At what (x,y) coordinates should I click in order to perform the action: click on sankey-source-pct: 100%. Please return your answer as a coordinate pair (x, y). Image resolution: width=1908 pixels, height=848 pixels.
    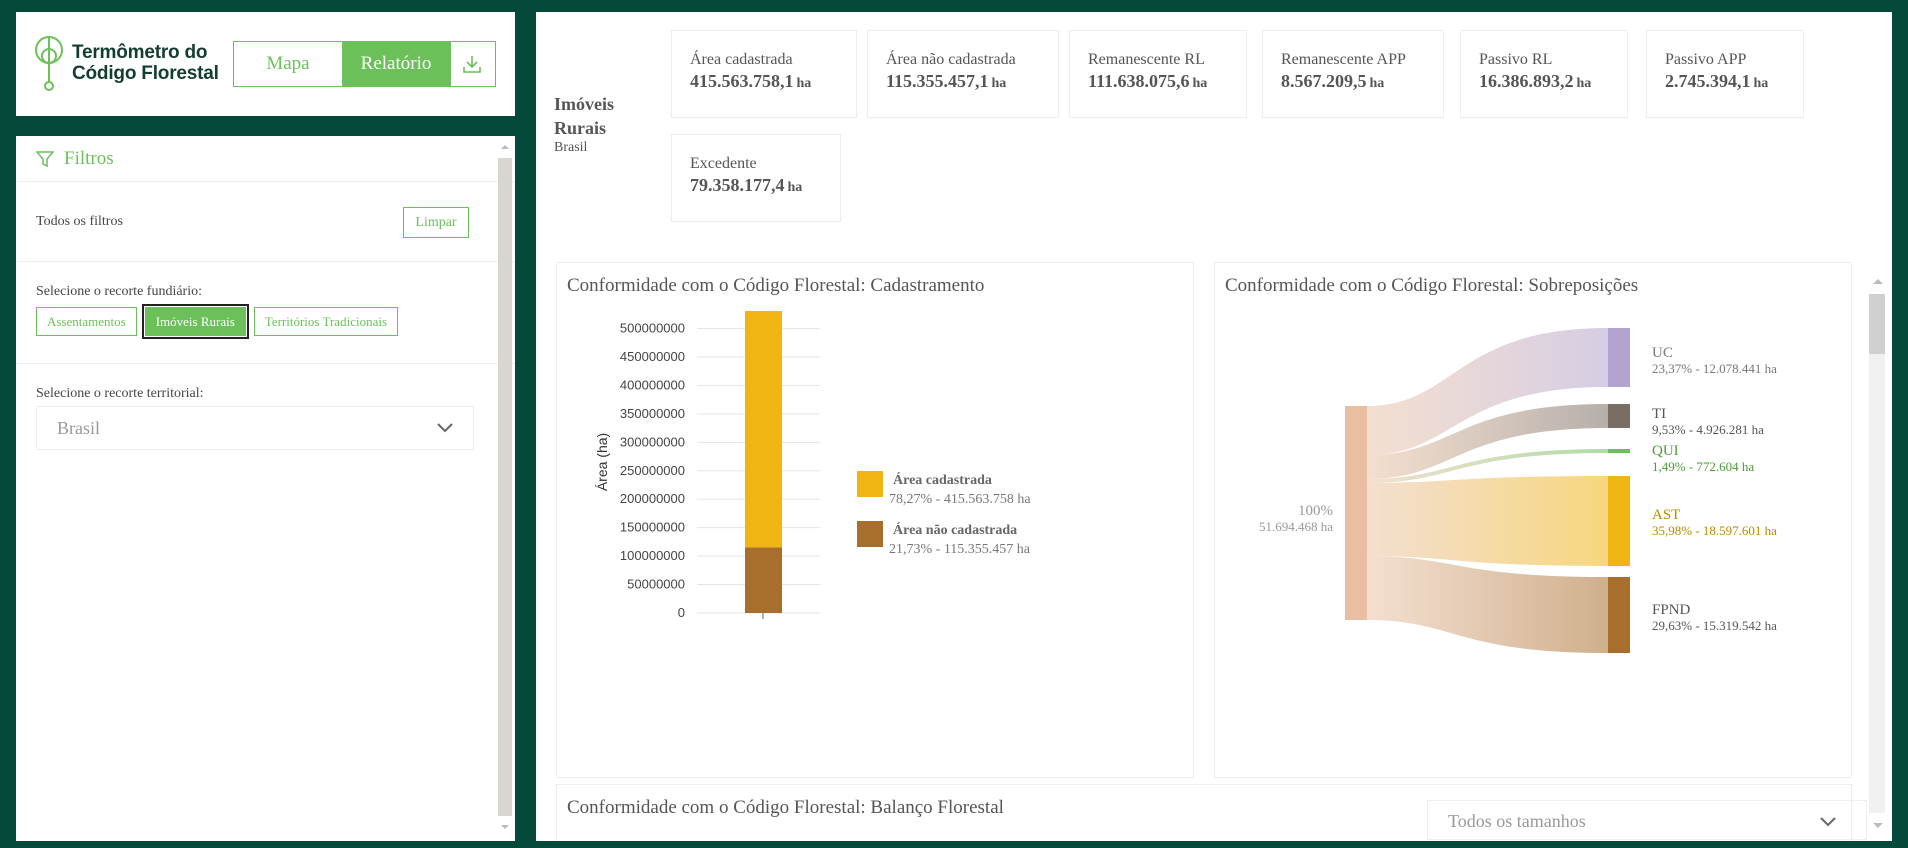
    Looking at the image, I should click on (1315, 511).